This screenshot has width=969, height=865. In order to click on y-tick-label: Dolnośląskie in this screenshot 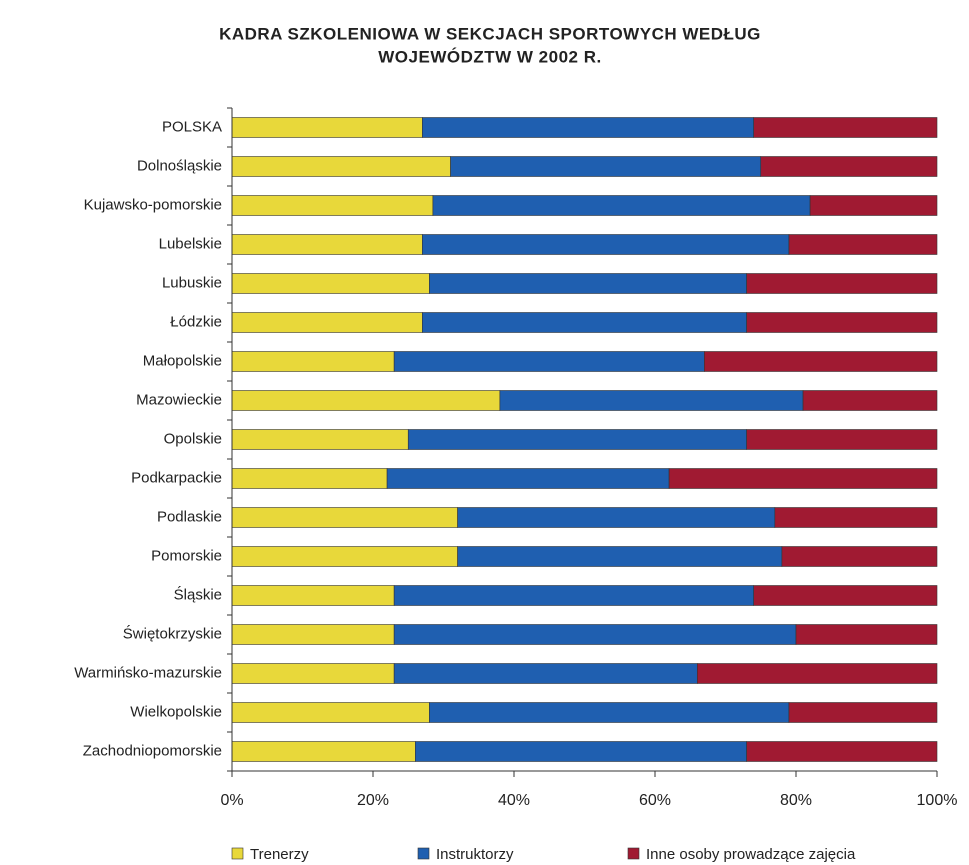, I will do `click(179, 165)`.